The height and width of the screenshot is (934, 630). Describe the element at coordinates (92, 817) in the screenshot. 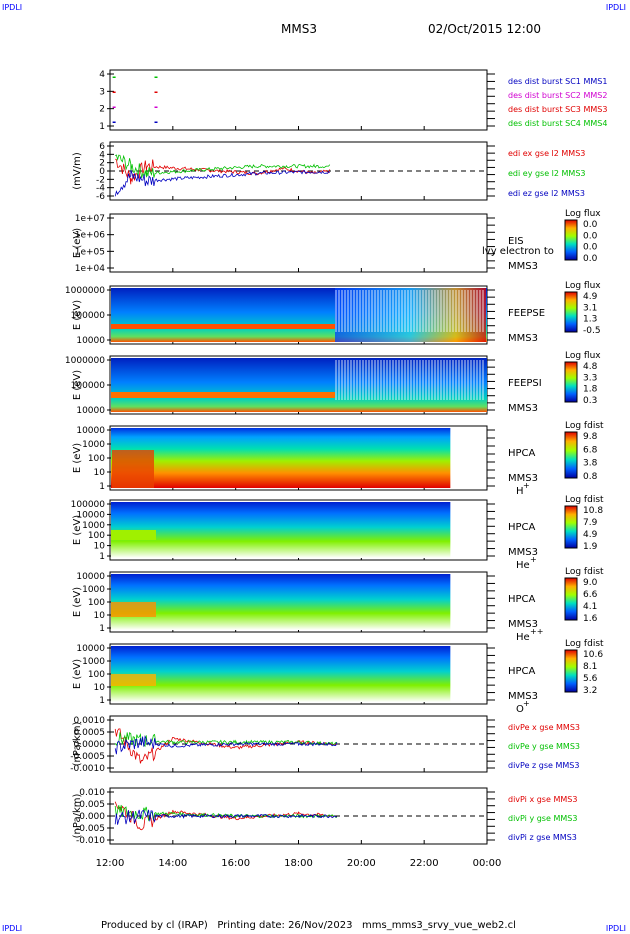

I see `y-tick-label: 0.000` at that location.